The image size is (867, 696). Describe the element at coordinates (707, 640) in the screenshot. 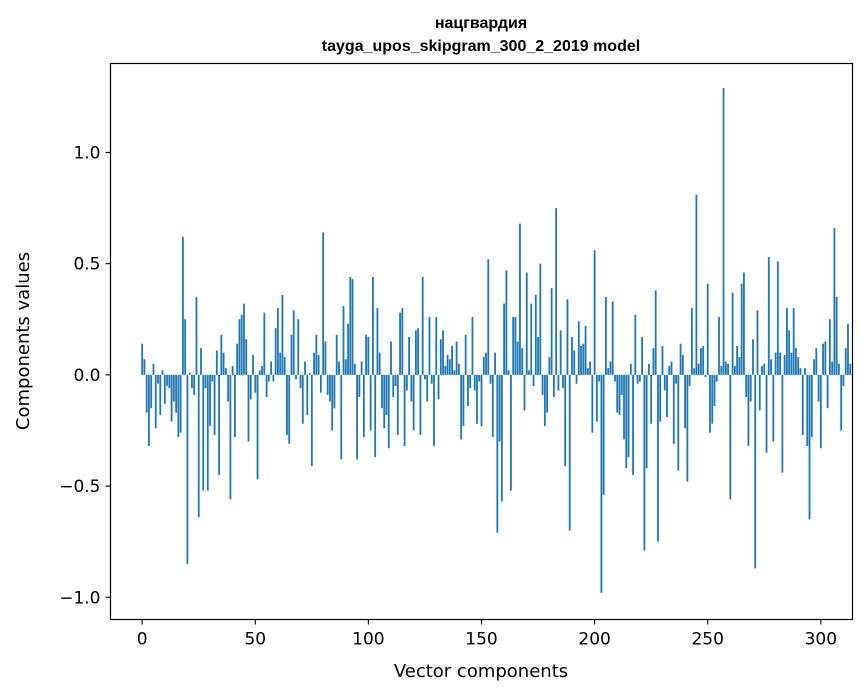

I see `x-tick-label: 250` at that location.